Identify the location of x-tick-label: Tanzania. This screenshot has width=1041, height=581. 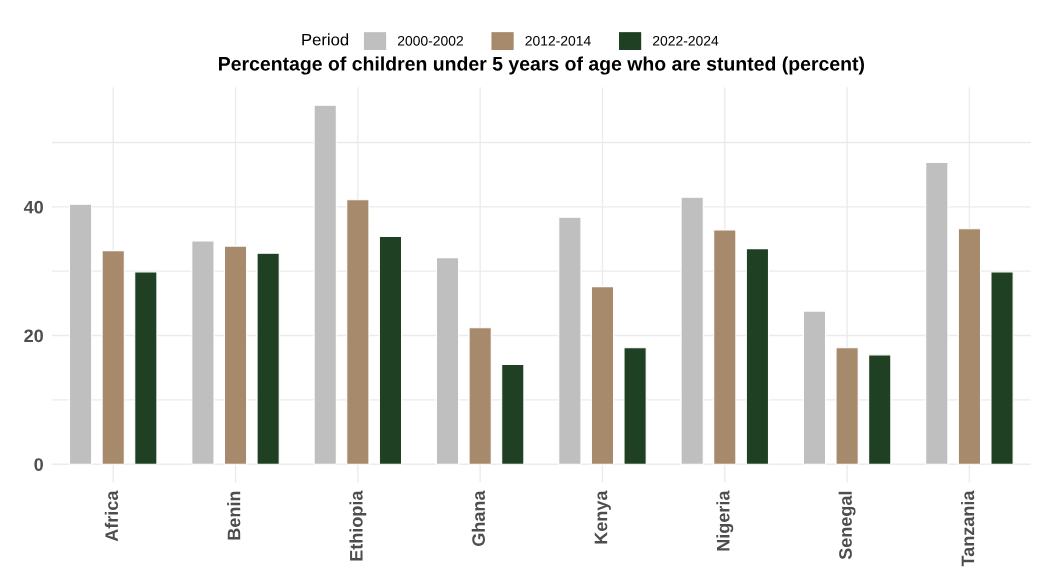
(968, 528).